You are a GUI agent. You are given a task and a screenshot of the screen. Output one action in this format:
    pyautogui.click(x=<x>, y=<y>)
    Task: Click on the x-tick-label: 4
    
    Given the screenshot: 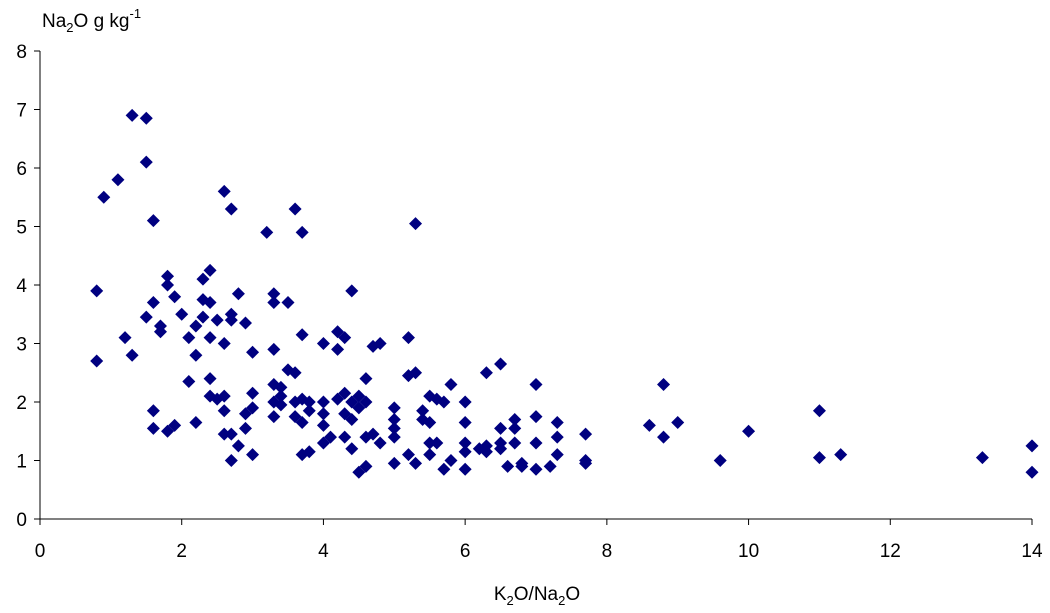 What is the action you would take?
    pyautogui.click(x=323, y=551)
    